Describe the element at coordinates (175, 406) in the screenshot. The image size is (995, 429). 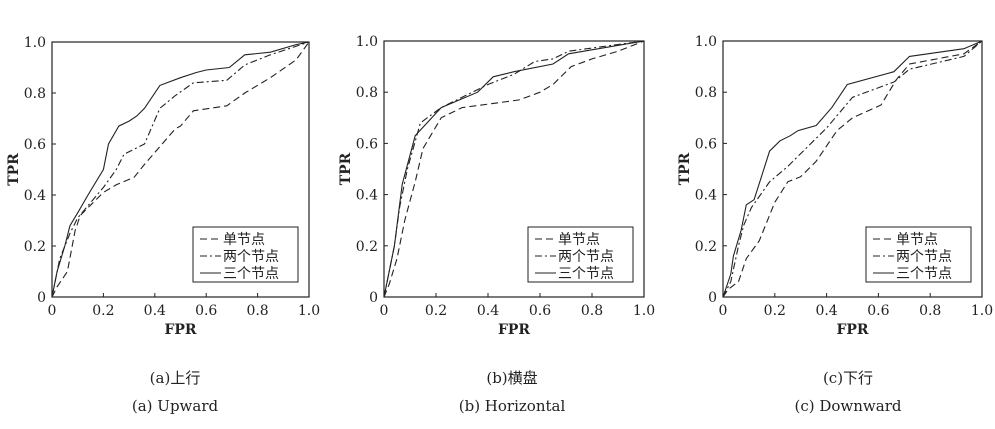
I see `caption-en: (a) Upward` at that location.